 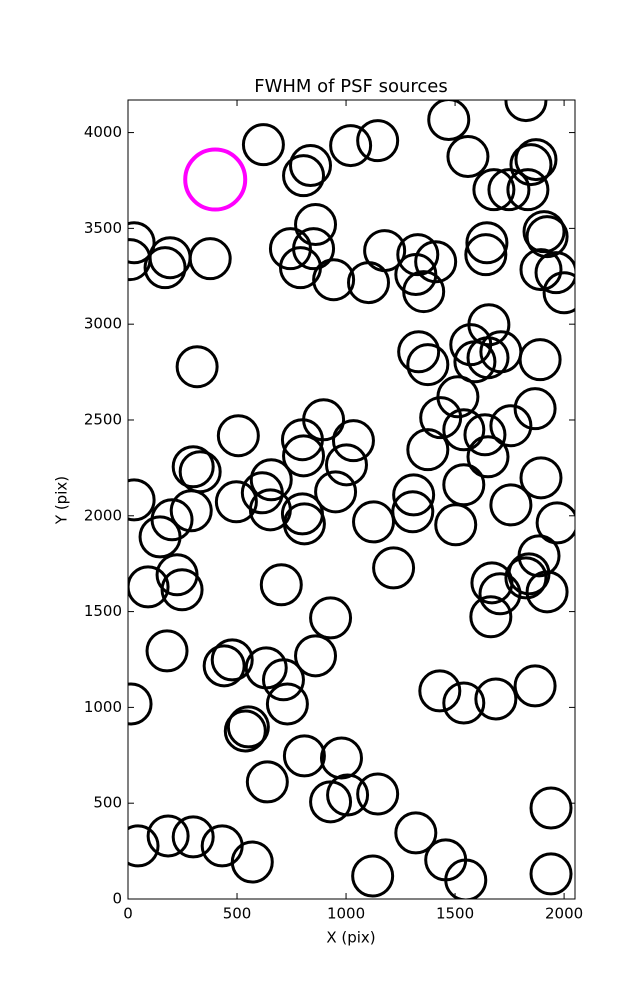 I want to click on y-tick-label: 1000, so click(x=103, y=707).